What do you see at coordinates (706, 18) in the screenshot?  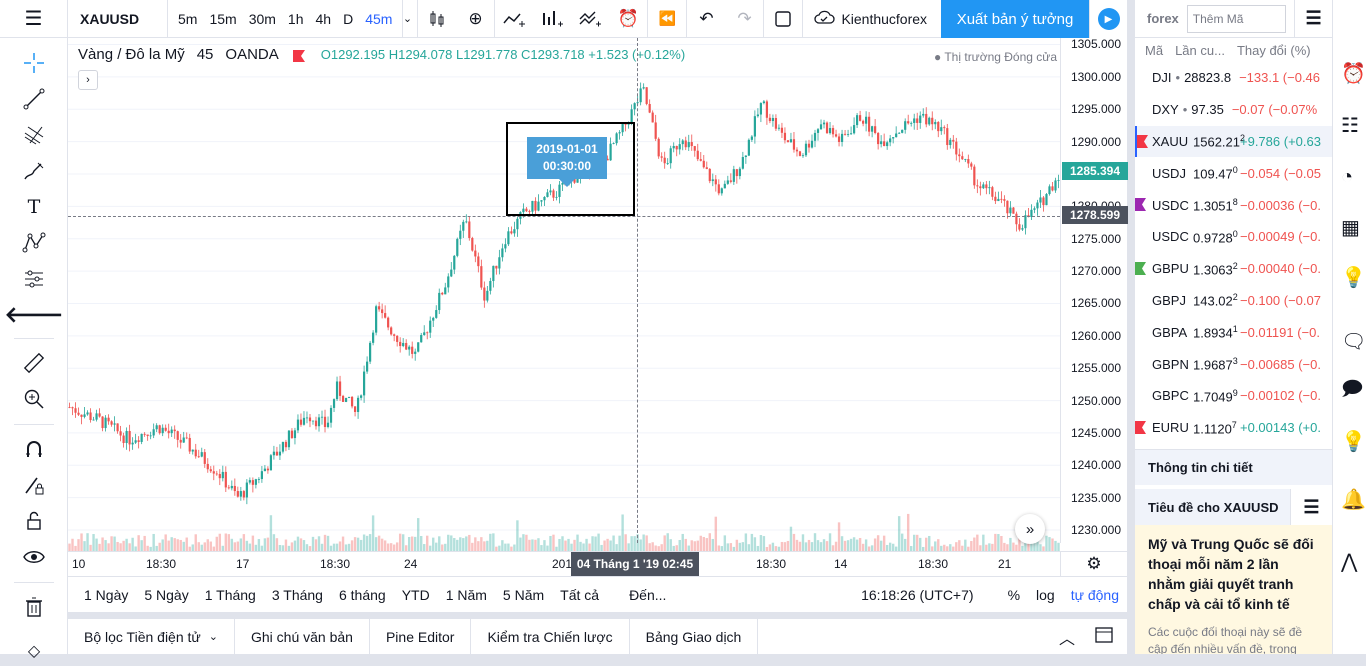 I see `undo-icon: ↶` at bounding box center [706, 18].